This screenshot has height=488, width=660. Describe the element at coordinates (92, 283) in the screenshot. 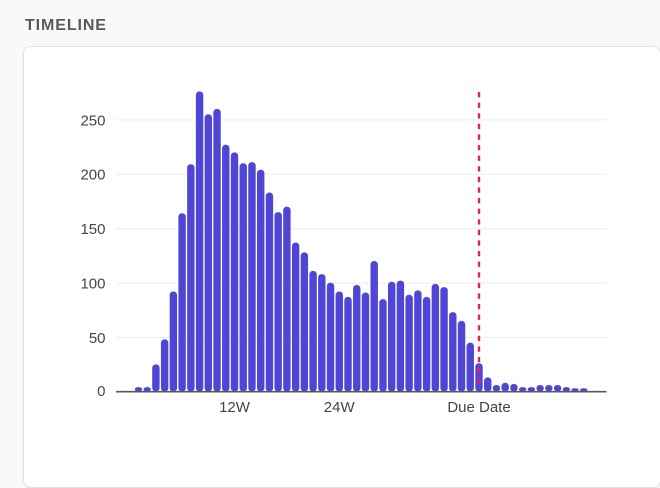

I see `svg-text: 100` at that location.